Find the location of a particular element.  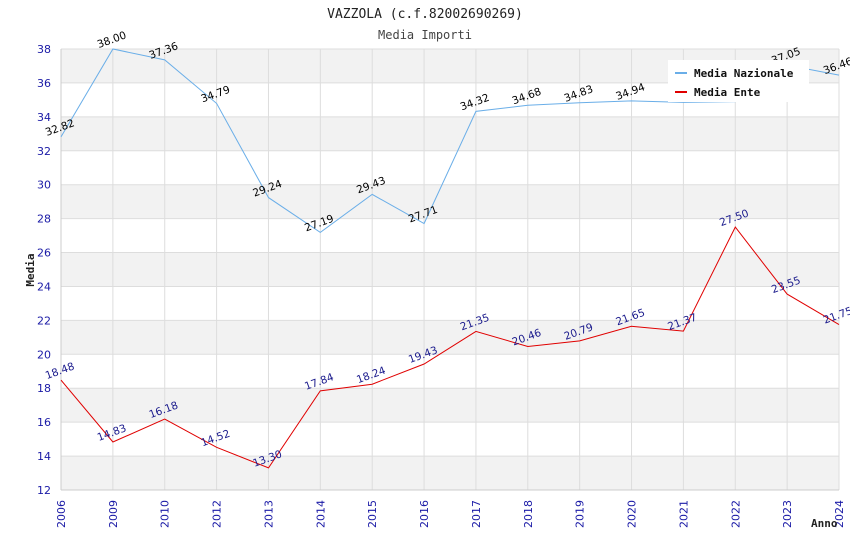

y-tick-label: 28 is located at coordinates (44, 219).